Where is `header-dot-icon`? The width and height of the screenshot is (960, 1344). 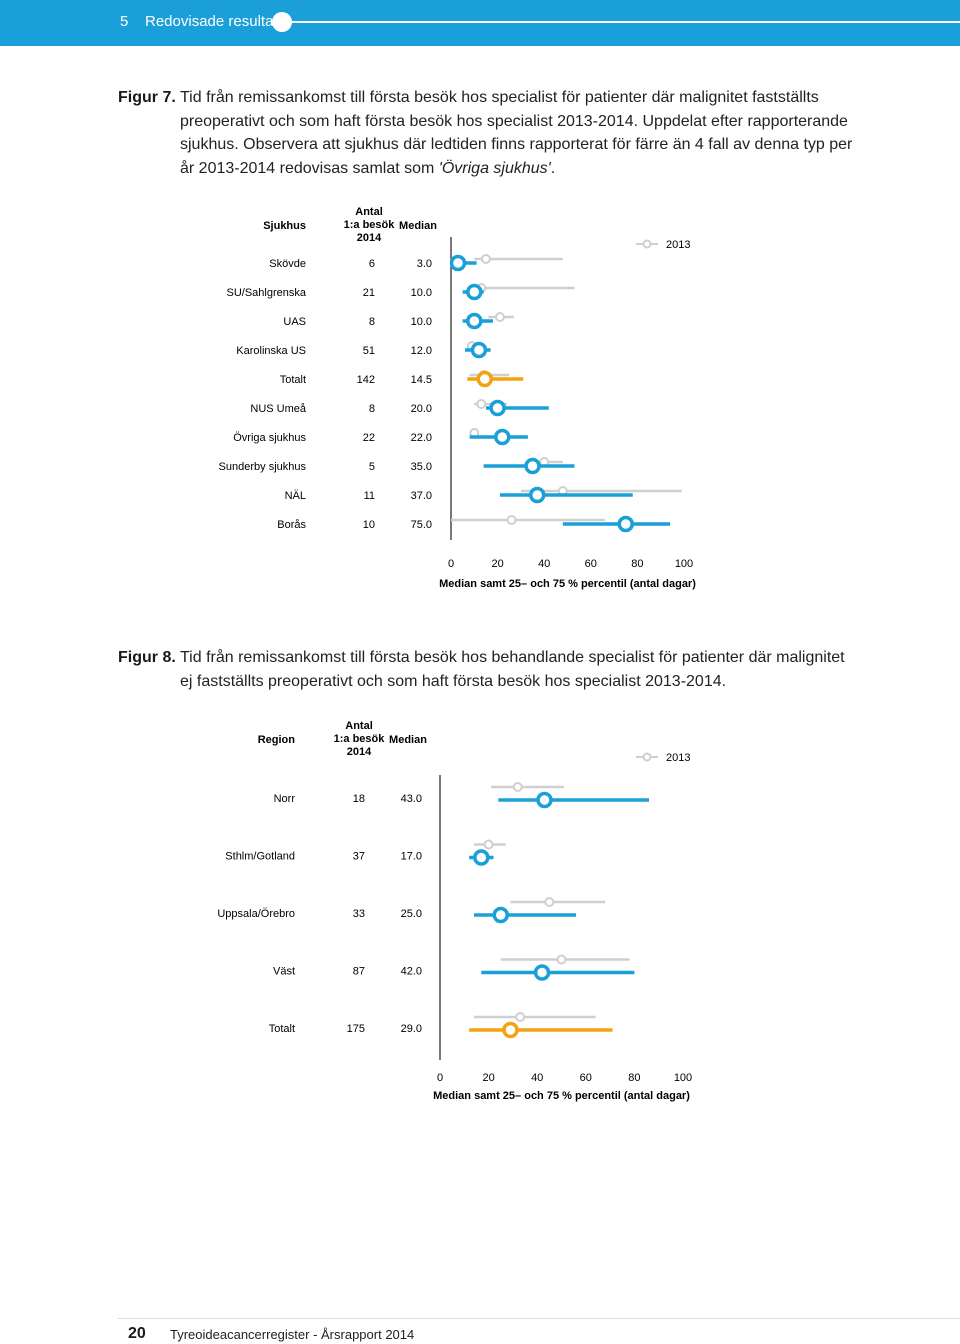 header-dot-icon is located at coordinates (282, 22).